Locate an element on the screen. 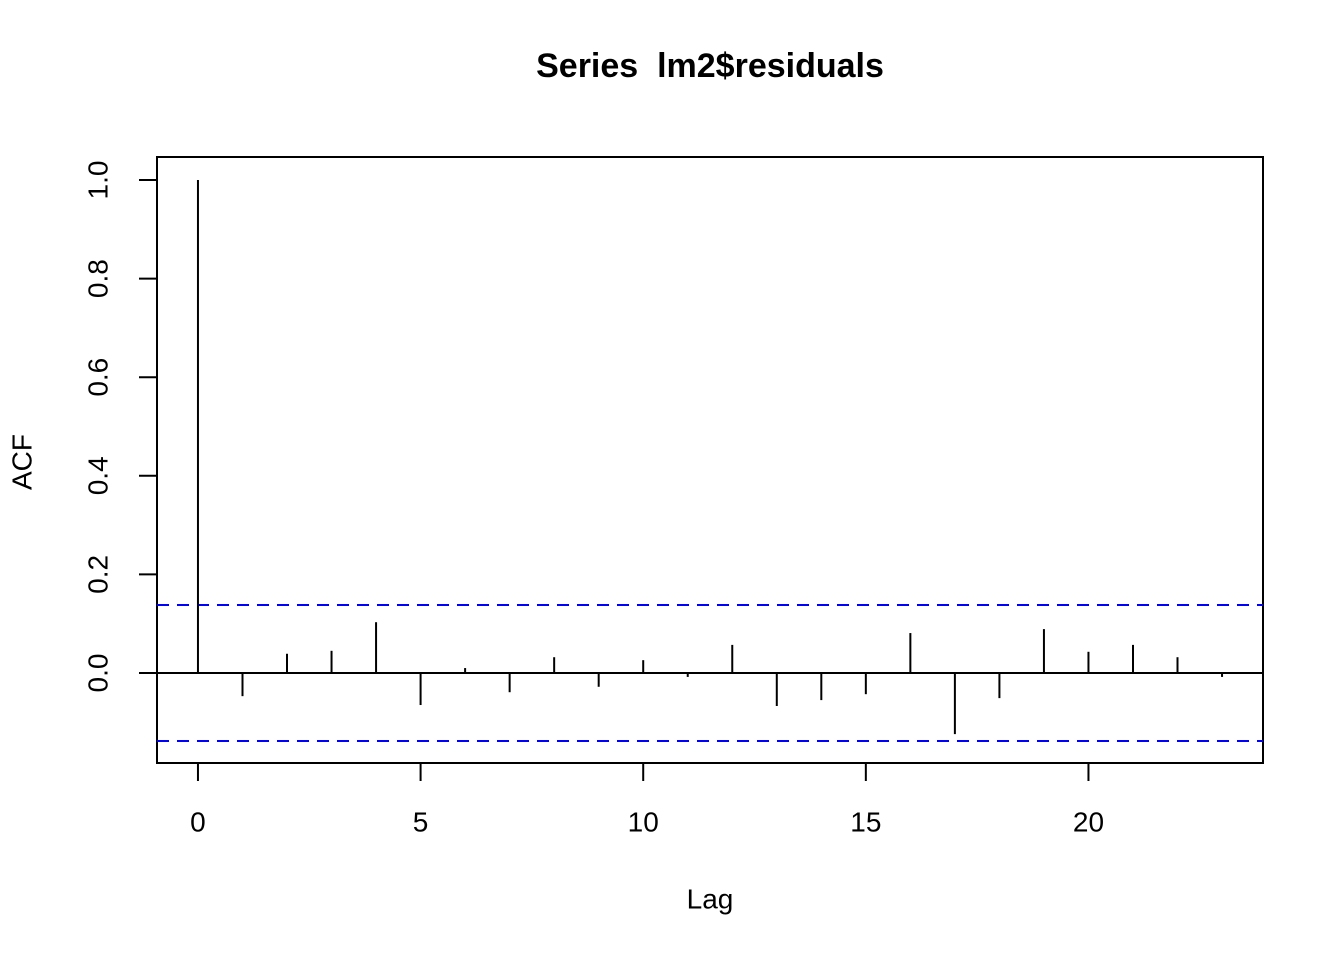  x-tick-label: 0 is located at coordinates (198, 821).